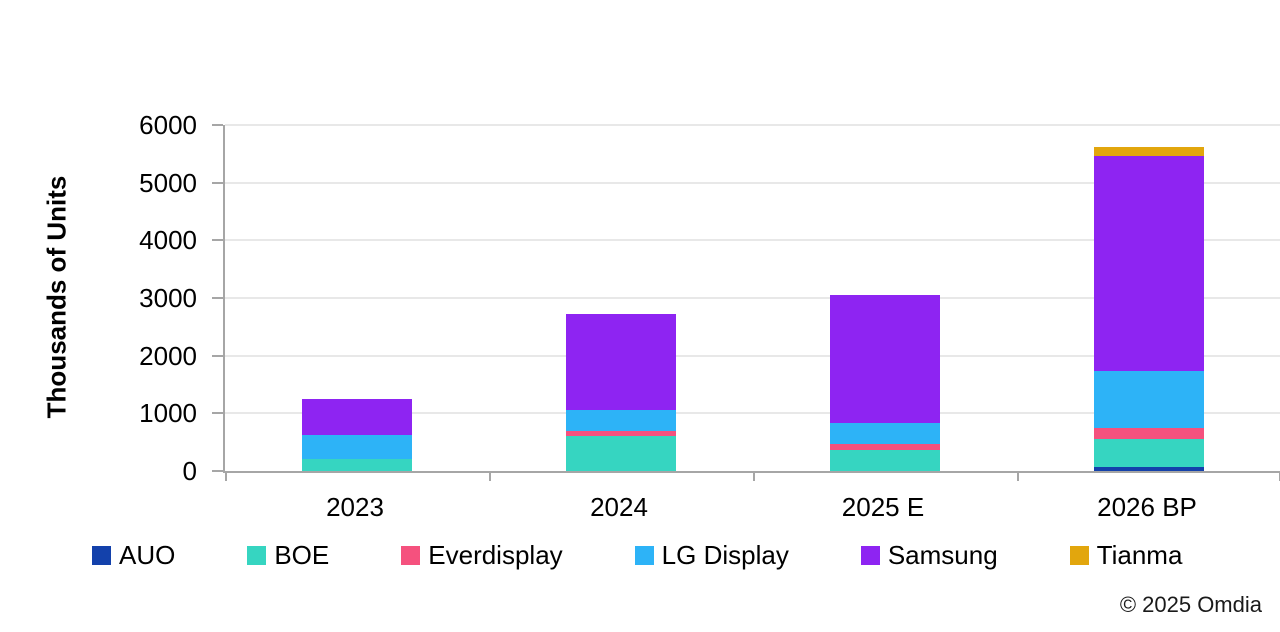 This screenshot has height=632, width=1280. I want to click on legend-item-everdisplay: Everdisplay, so click(482, 555).